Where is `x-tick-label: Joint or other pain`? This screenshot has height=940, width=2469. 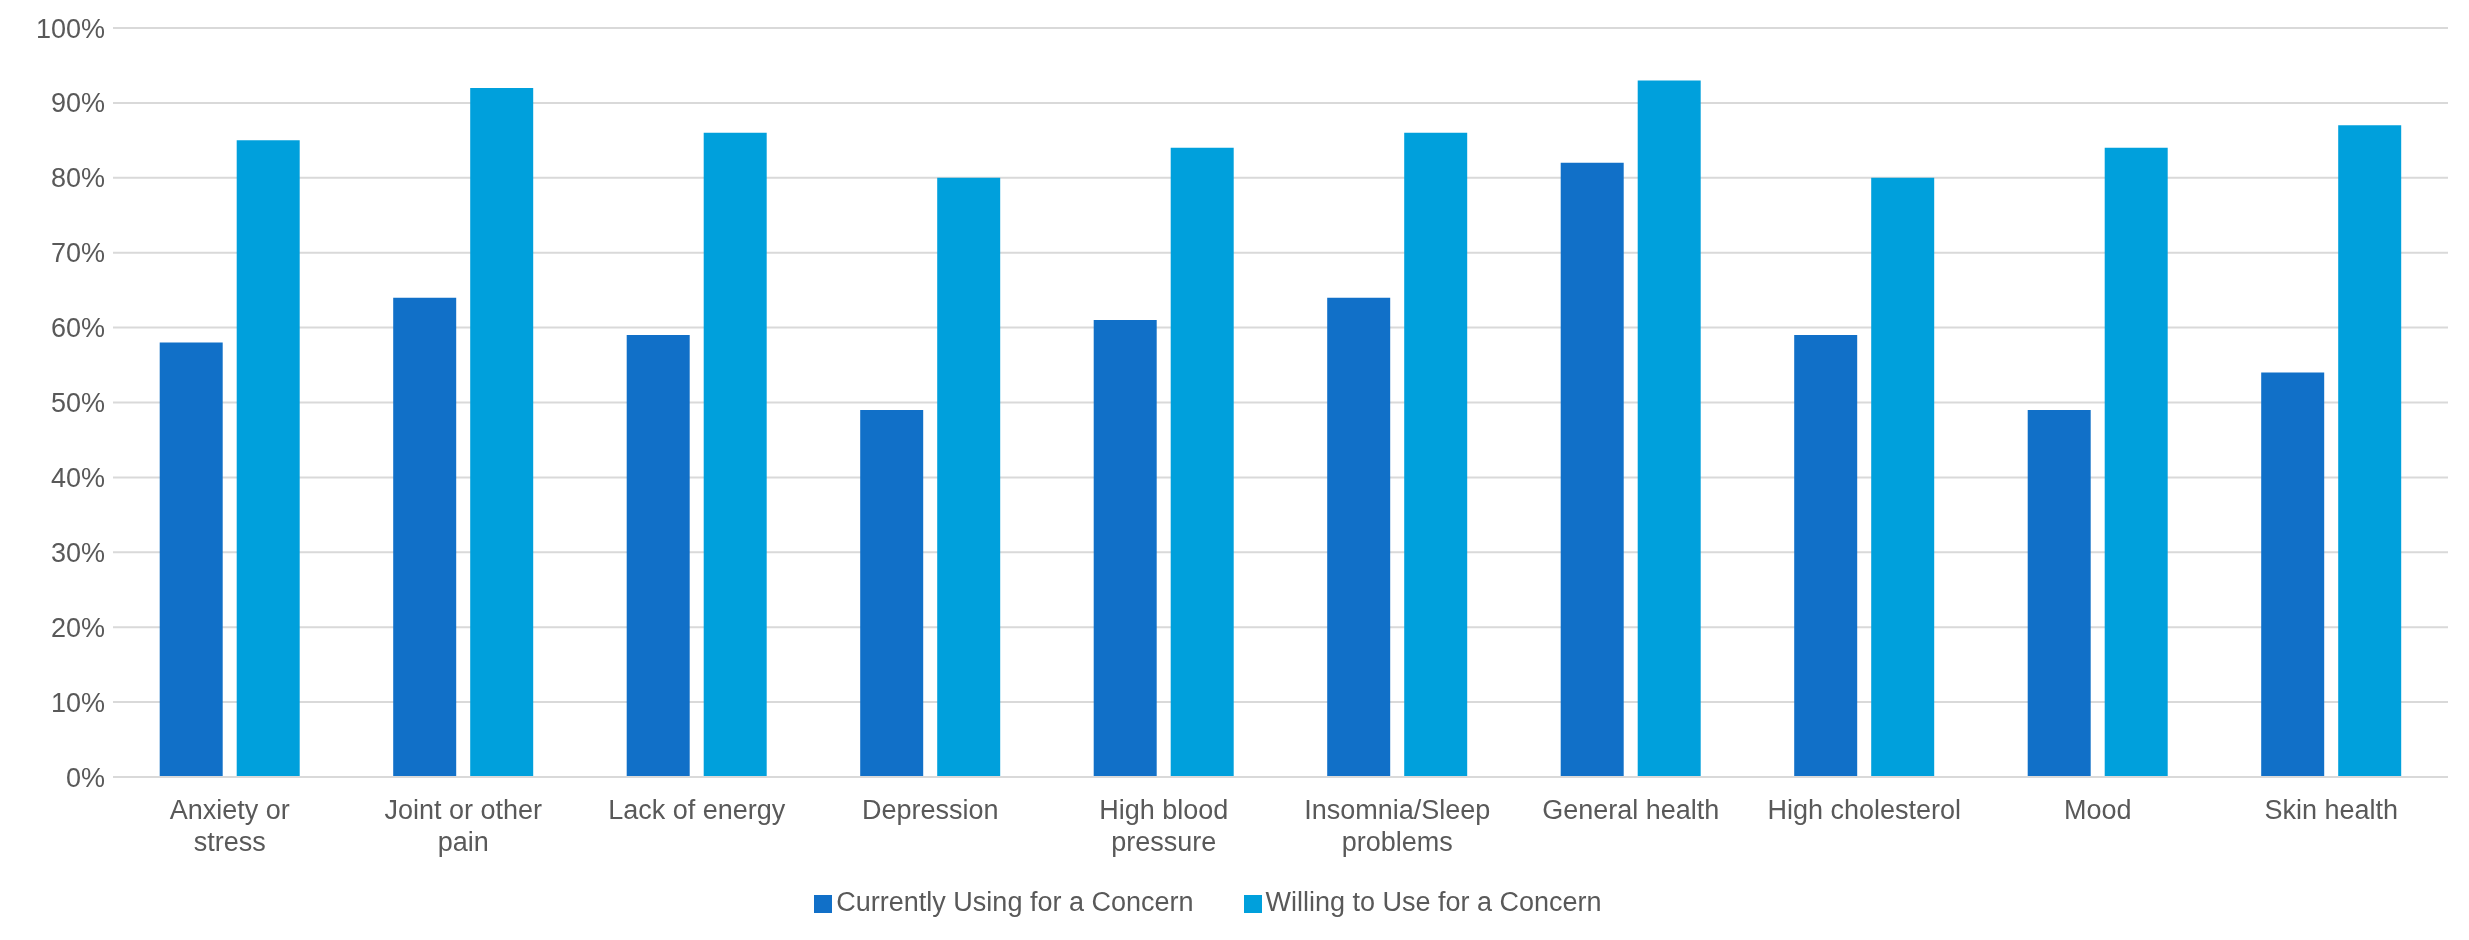 x-tick-label: Joint or other pain is located at coordinates (463, 826).